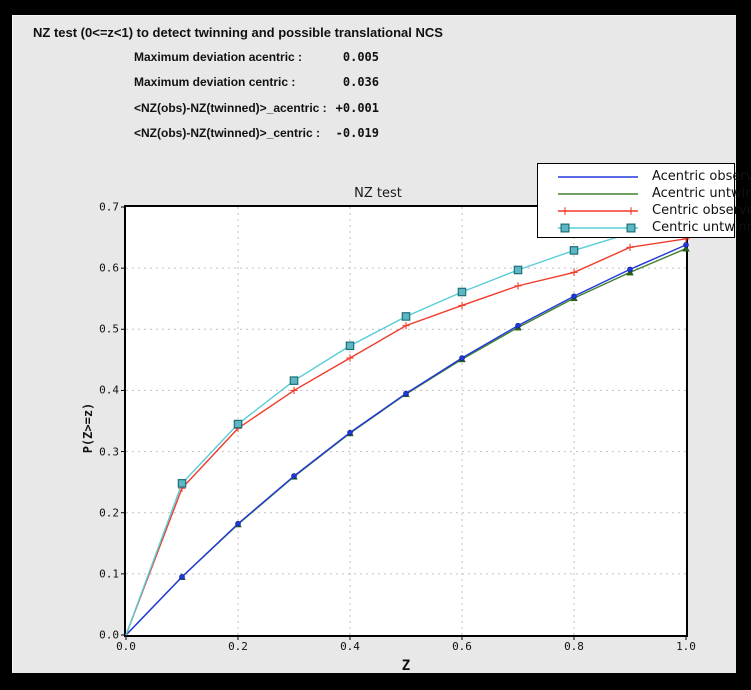  I want to click on y-tick-label: 0.2, so click(109, 513).